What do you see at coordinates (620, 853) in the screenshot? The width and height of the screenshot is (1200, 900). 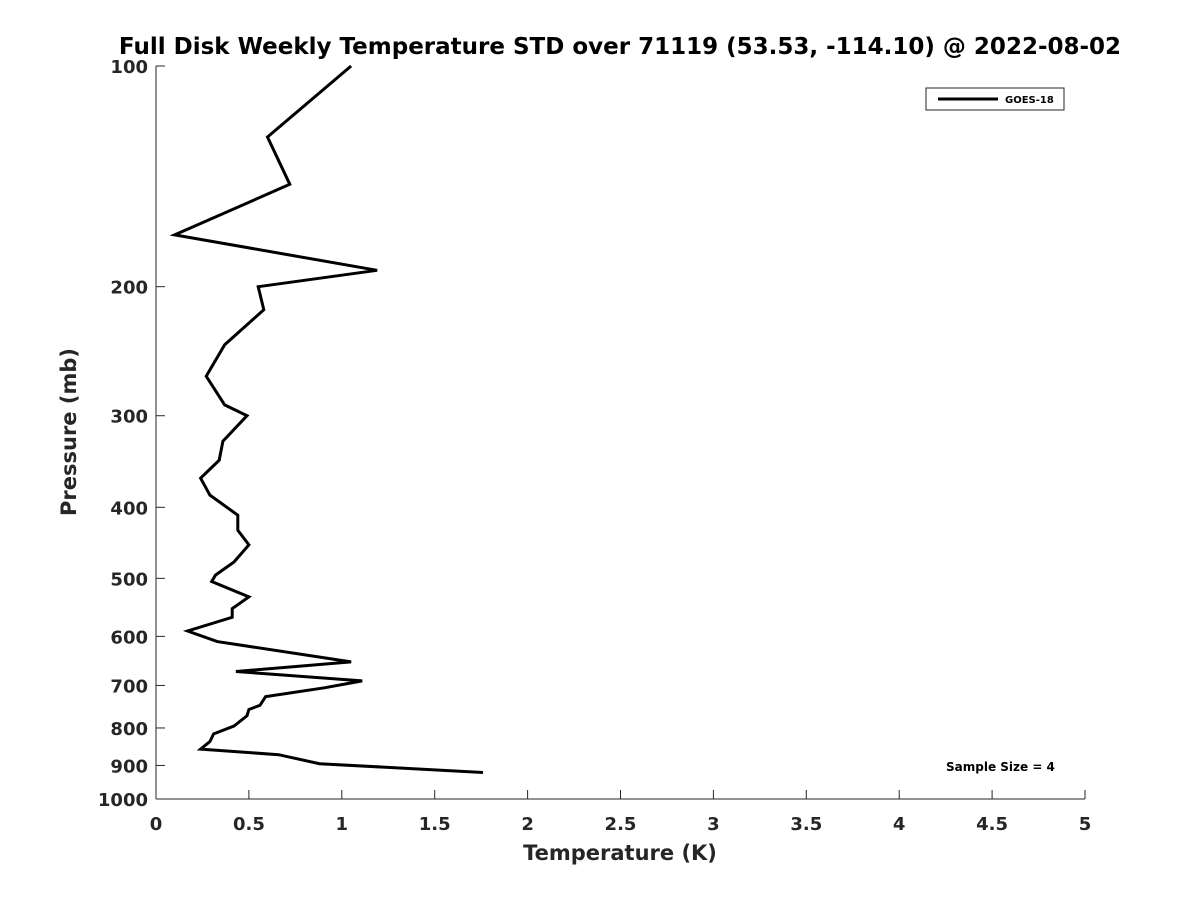 I see `x-axis-label: Temperature (K)` at bounding box center [620, 853].